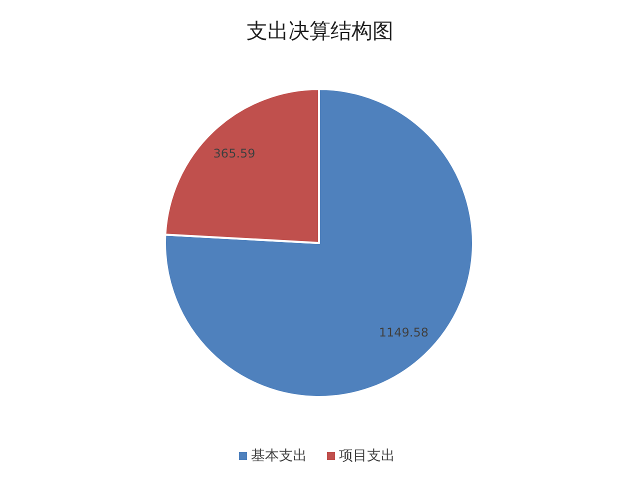 This screenshot has height=481, width=640. What do you see at coordinates (279, 456) in the screenshot?
I see `legend-label: 基本支出` at bounding box center [279, 456].